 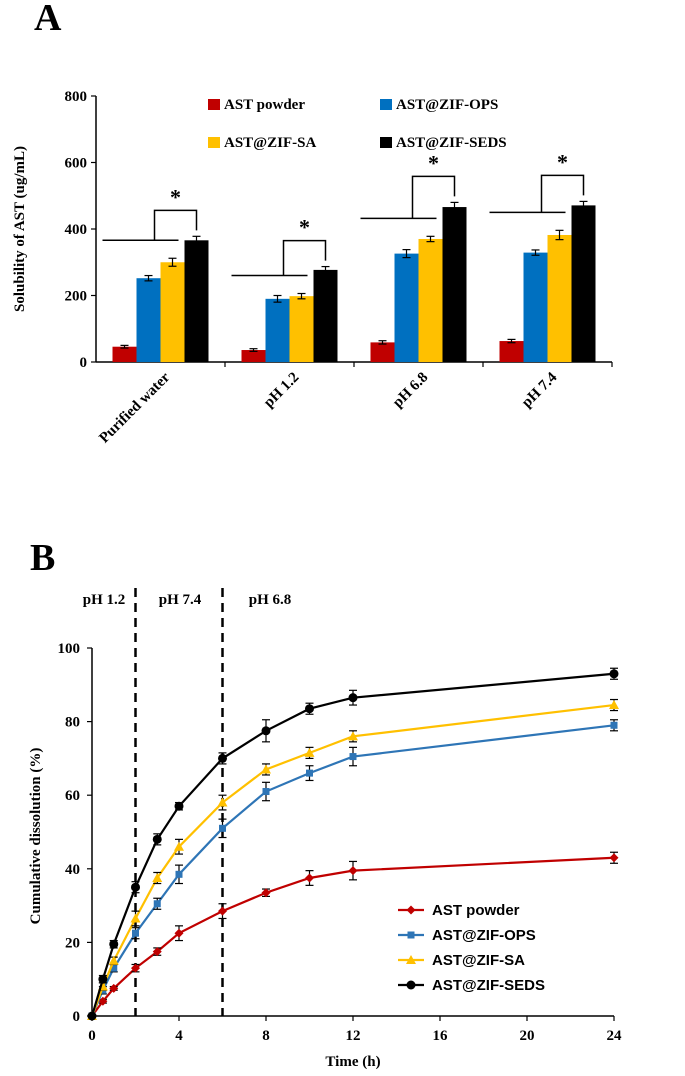 What do you see at coordinates (72, 723) in the screenshot?
I see `y-tick-label-b: 80` at bounding box center [72, 723].